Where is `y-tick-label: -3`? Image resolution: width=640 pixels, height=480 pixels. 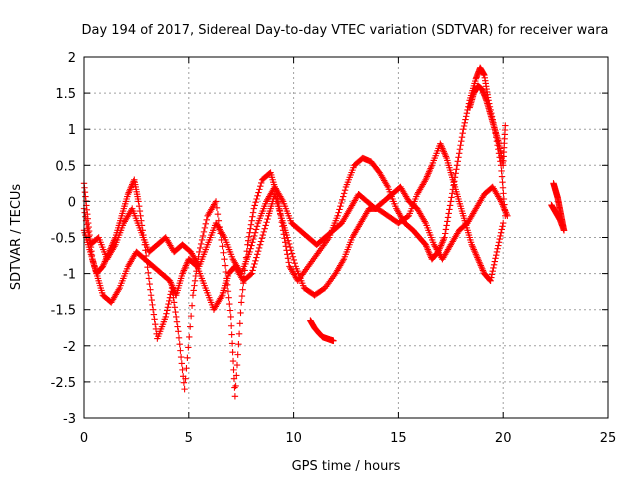
y-tick-label: -3 is located at coordinates (69, 419).